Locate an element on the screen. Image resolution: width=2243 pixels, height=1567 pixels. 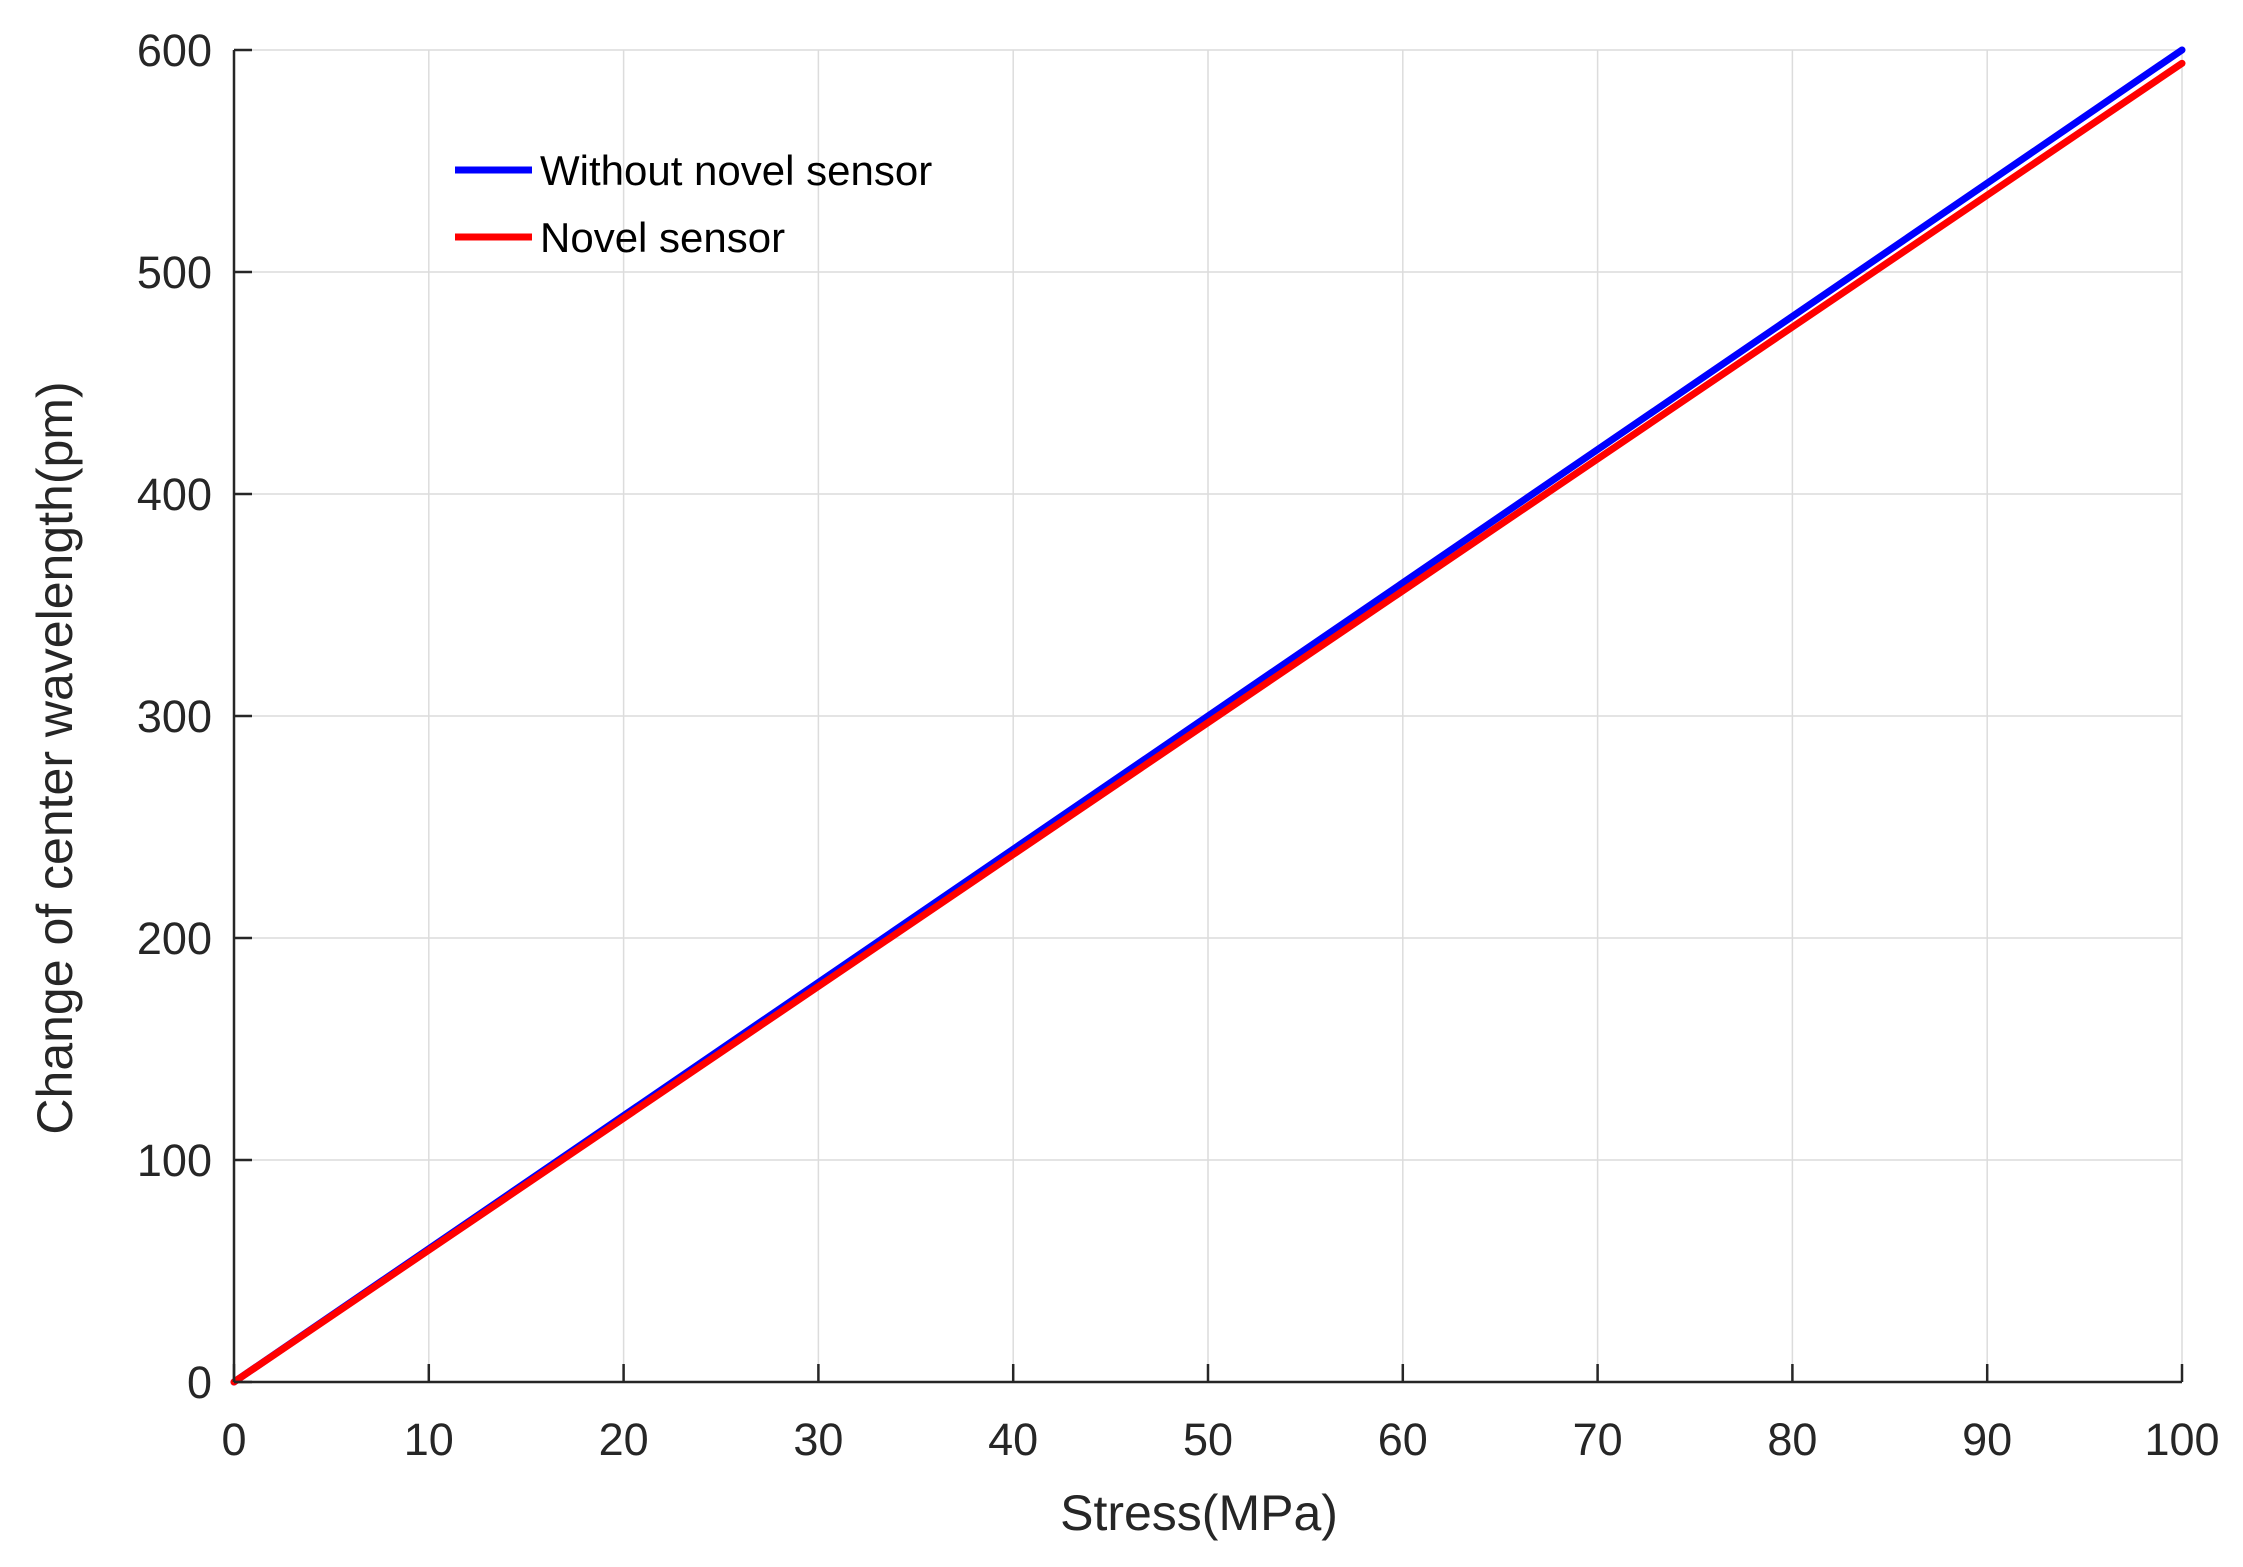
x-tick-label: 0 is located at coordinates (233, 1439).